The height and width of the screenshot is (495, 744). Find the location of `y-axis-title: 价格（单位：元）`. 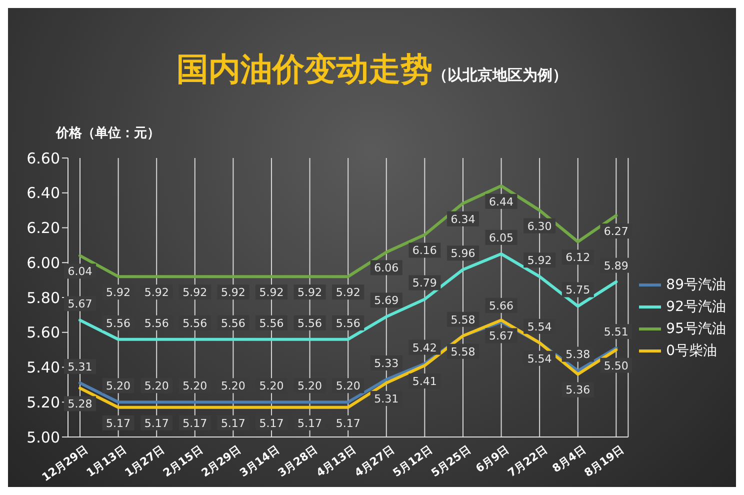

y-axis-title: 价格（单位：元） is located at coordinates (108, 133).